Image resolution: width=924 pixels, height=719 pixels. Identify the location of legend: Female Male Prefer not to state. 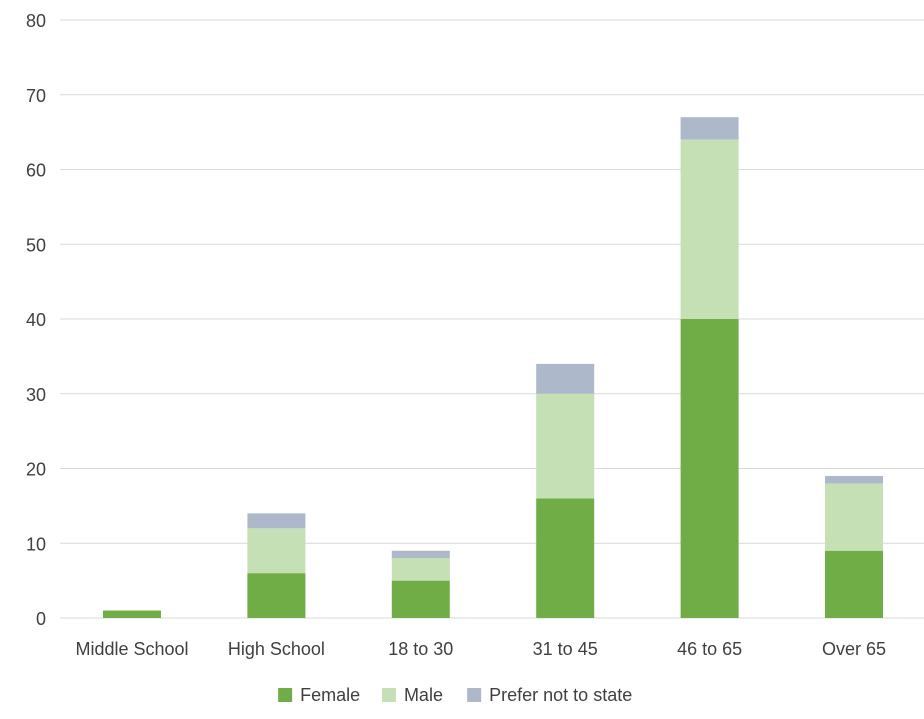
(455, 695).